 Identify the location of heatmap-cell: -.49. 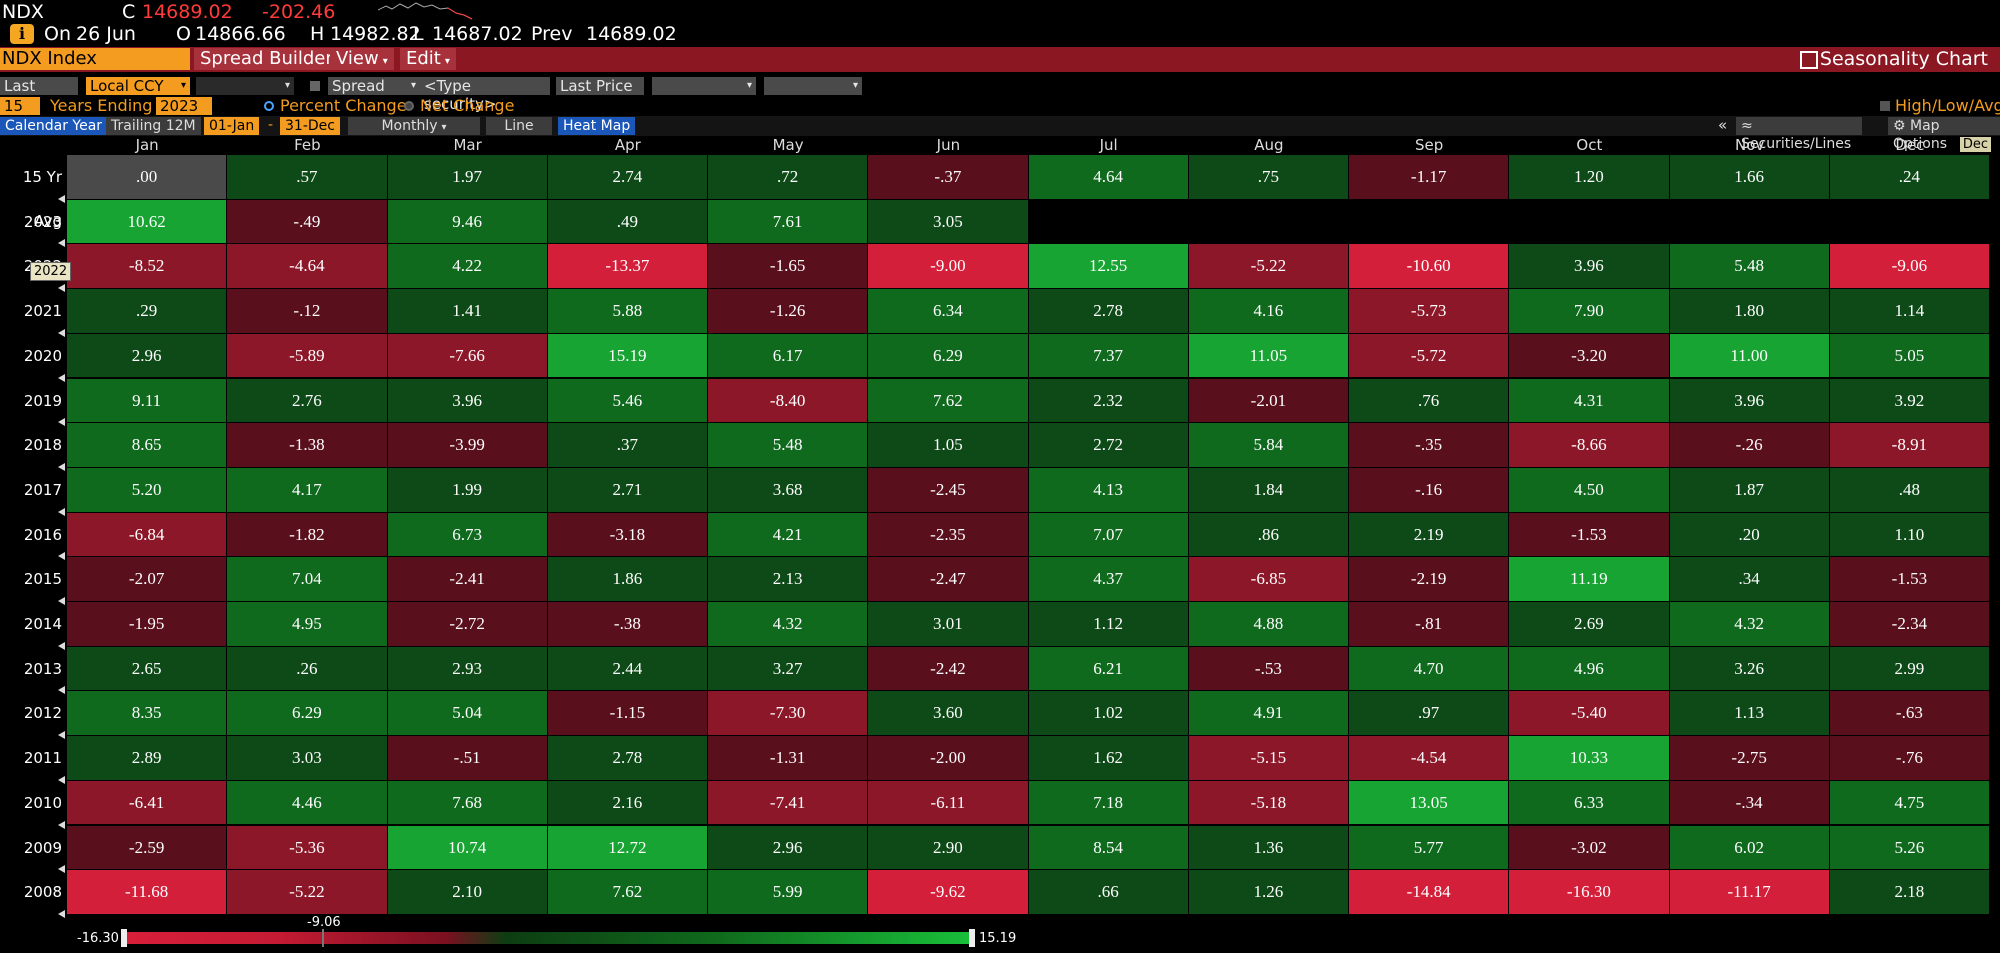
(307, 222).